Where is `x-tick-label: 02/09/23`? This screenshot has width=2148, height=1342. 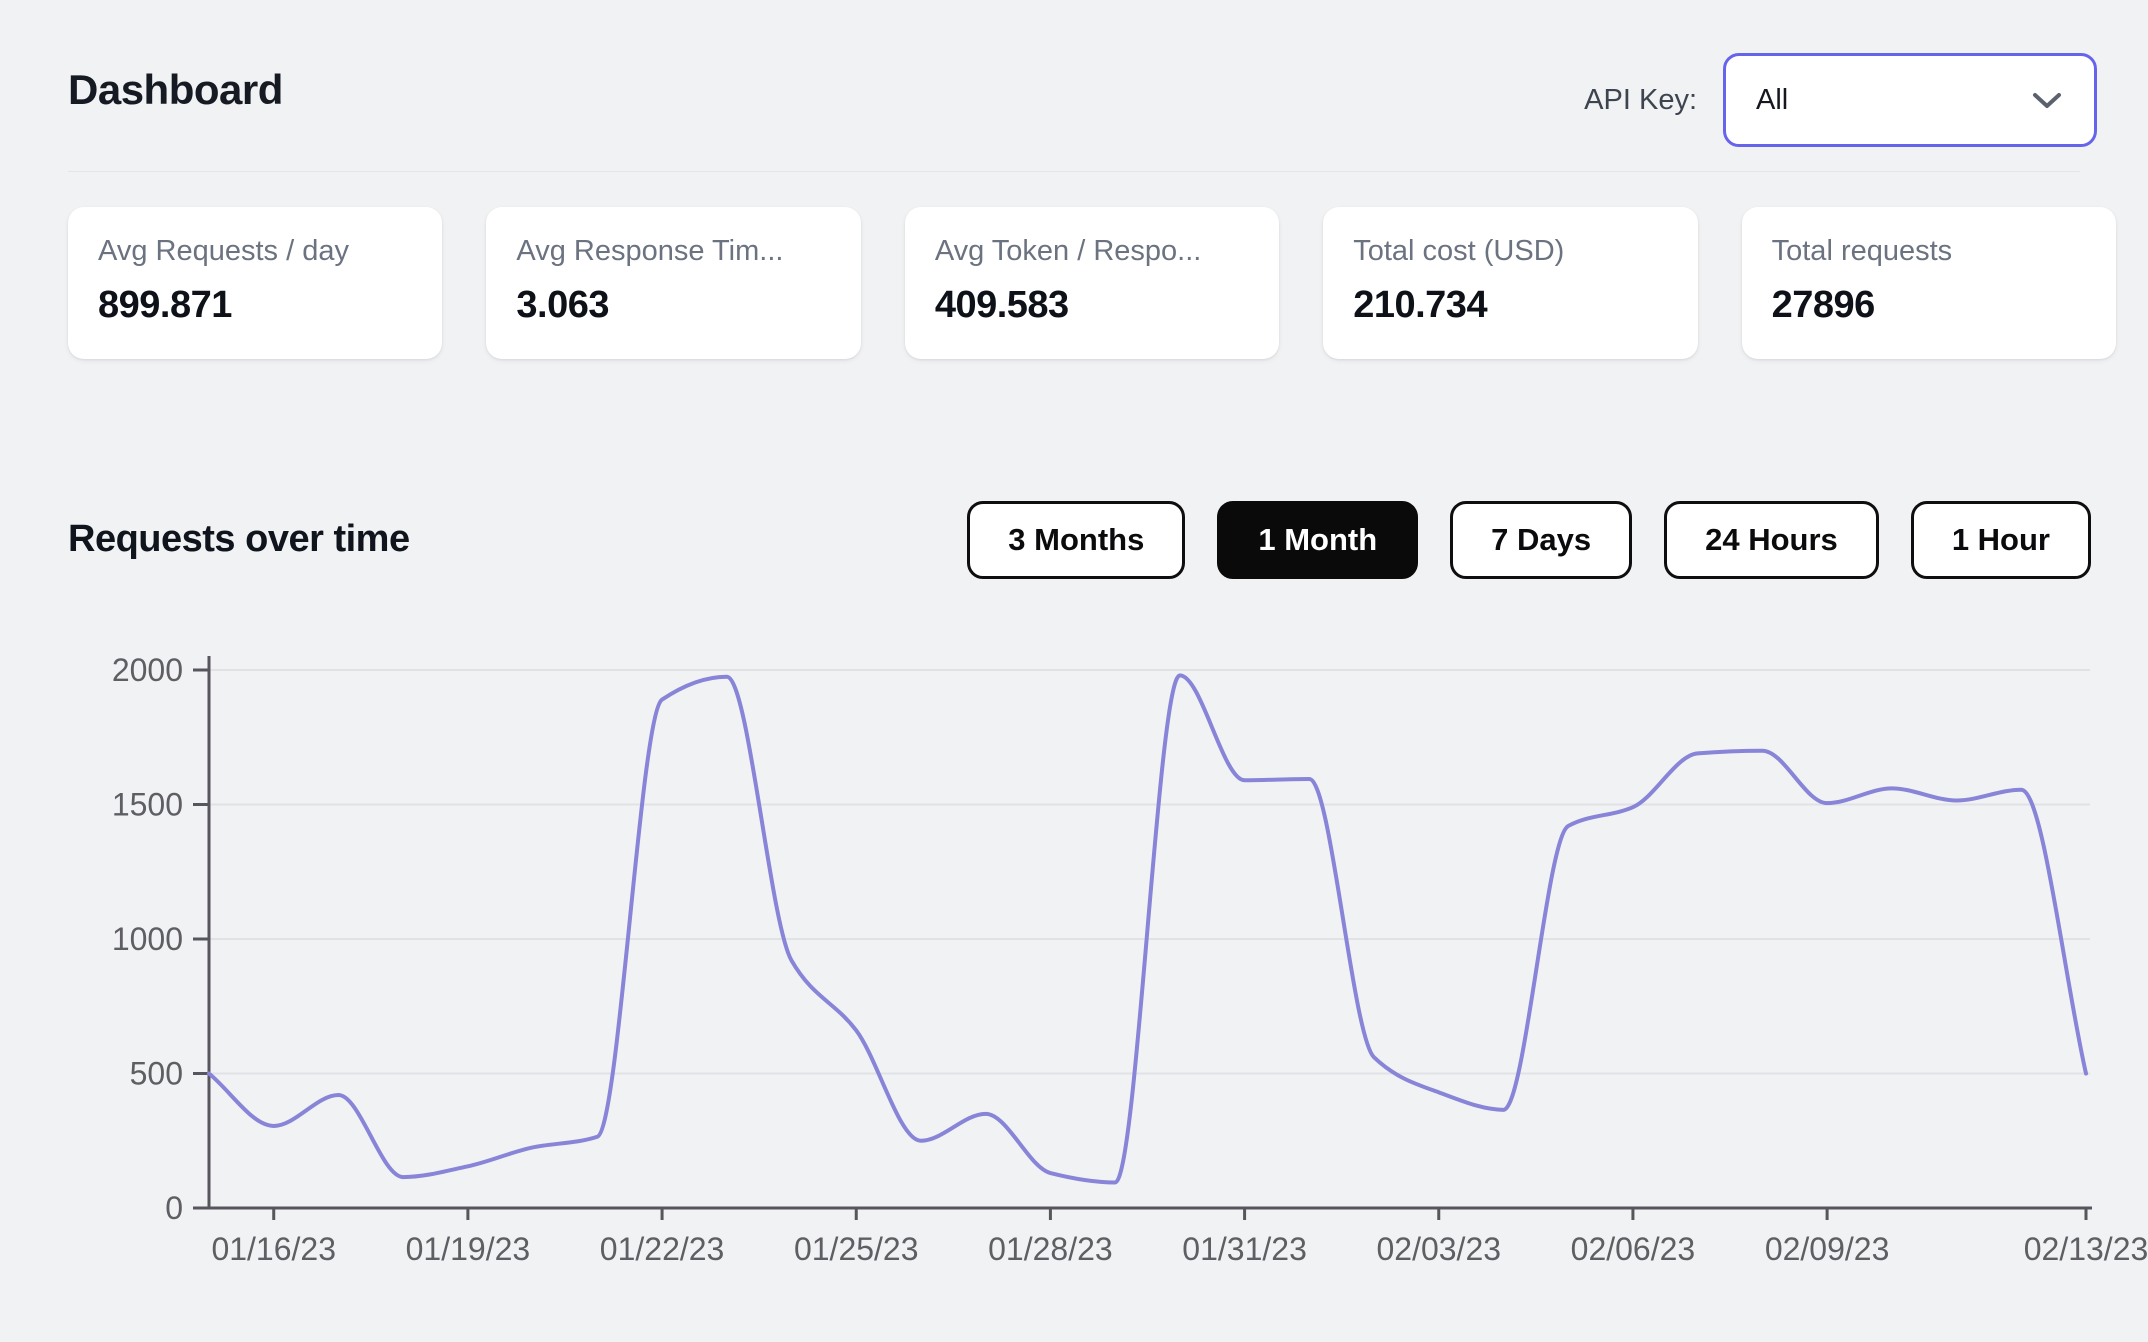 x-tick-label: 02/09/23 is located at coordinates (1827, 1249).